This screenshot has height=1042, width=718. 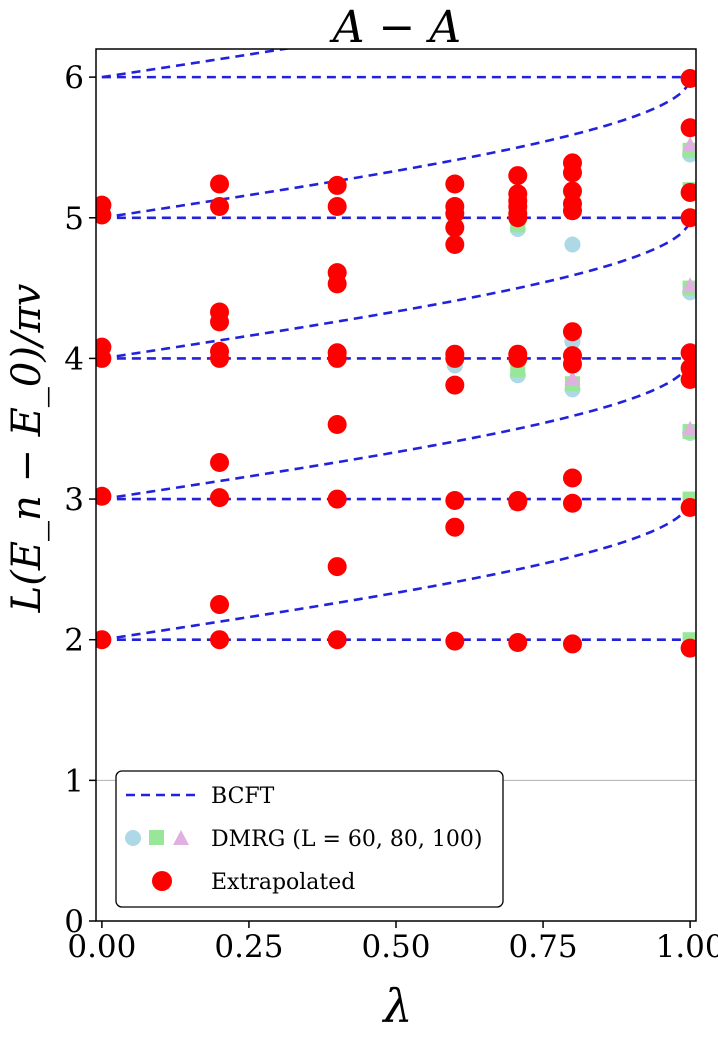 I want to click on y-tick-label: 2, so click(x=74, y=641).